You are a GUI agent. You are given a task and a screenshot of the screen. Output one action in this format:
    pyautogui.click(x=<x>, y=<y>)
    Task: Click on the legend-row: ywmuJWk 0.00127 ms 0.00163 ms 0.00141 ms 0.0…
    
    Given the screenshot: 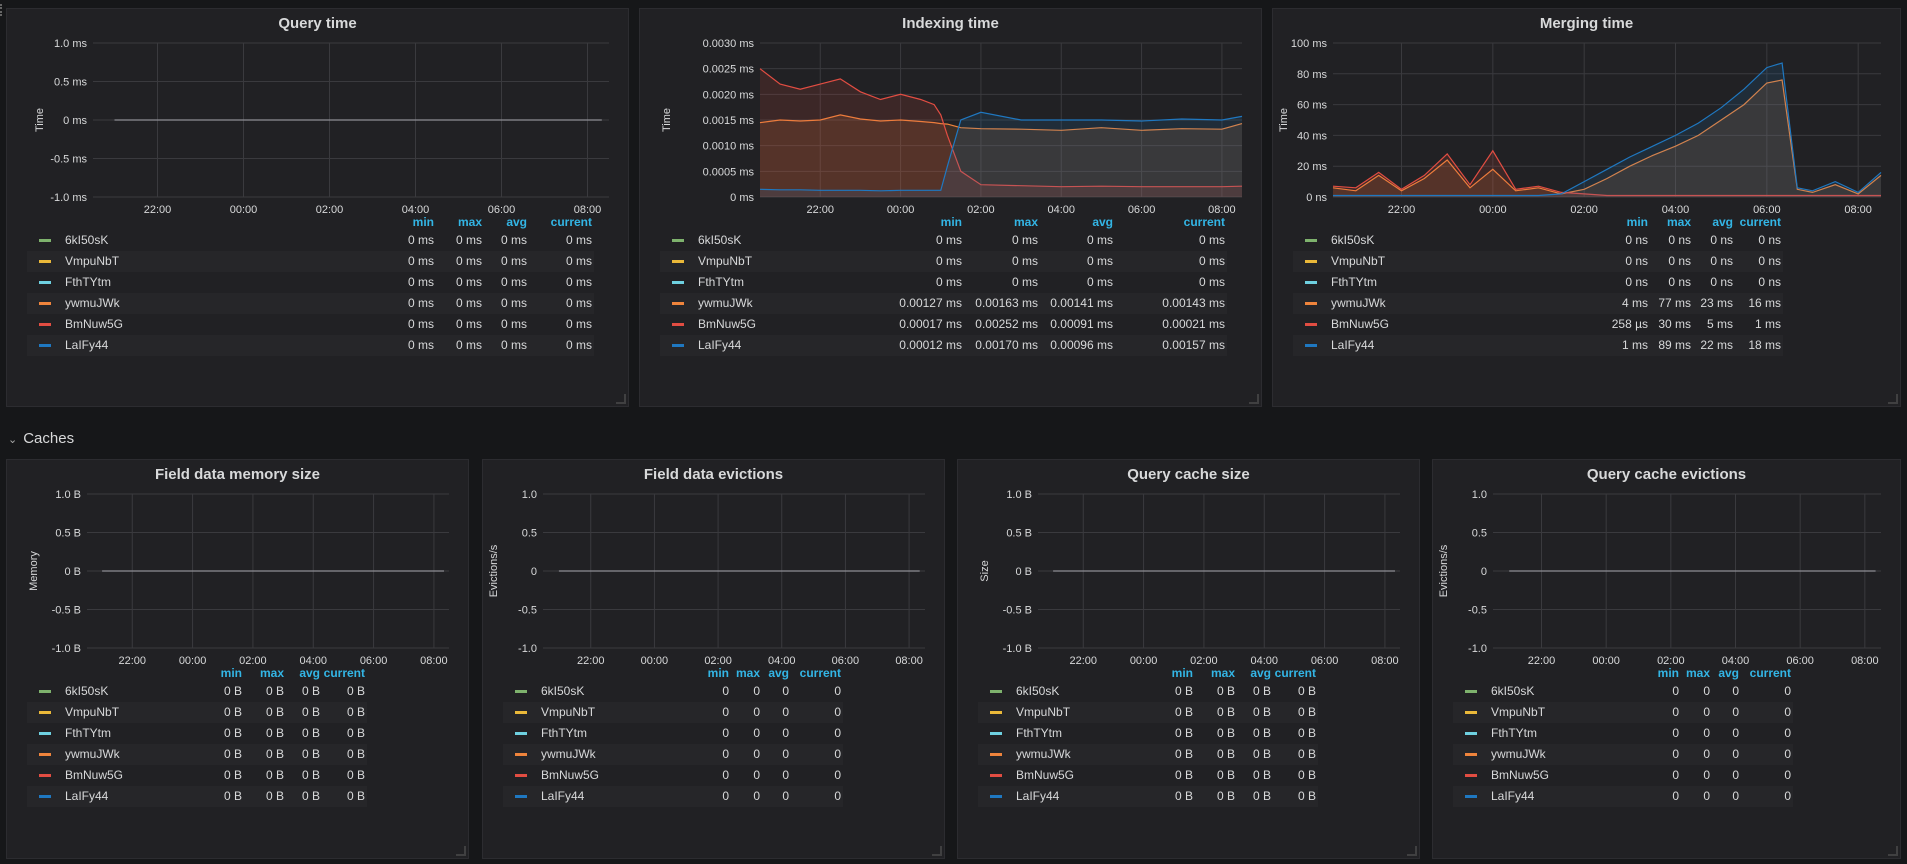 What is the action you would take?
    pyautogui.click(x=943, y=303)
    